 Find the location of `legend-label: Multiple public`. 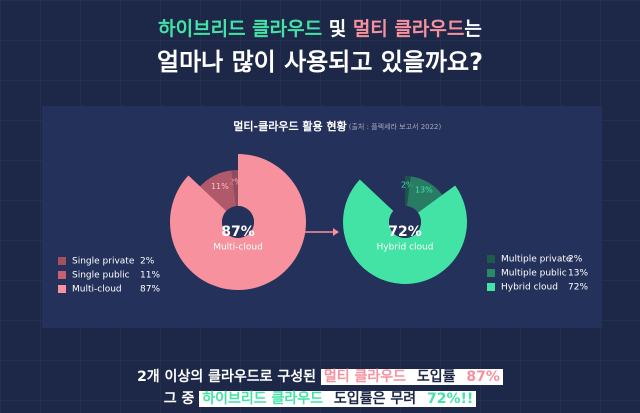

legend-label: Multiple public is located at coordinates (534, 274).